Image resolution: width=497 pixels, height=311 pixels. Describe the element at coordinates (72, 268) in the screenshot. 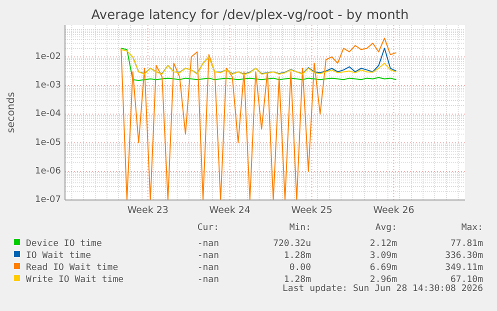

I see `legend-label: Read IO Wait time` at that location.